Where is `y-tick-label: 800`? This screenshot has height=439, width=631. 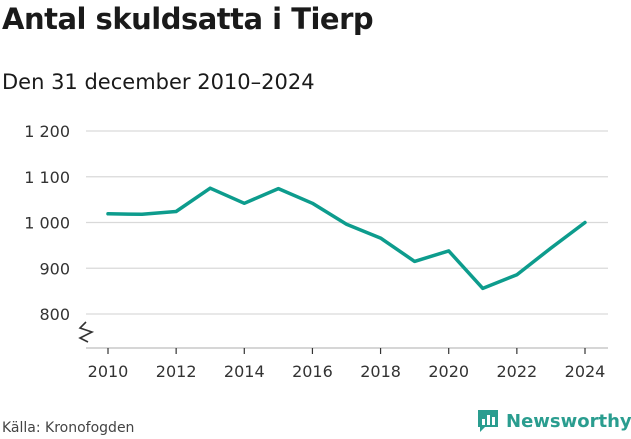
y-tick-label: 800 is located at coordinates (54, 314).